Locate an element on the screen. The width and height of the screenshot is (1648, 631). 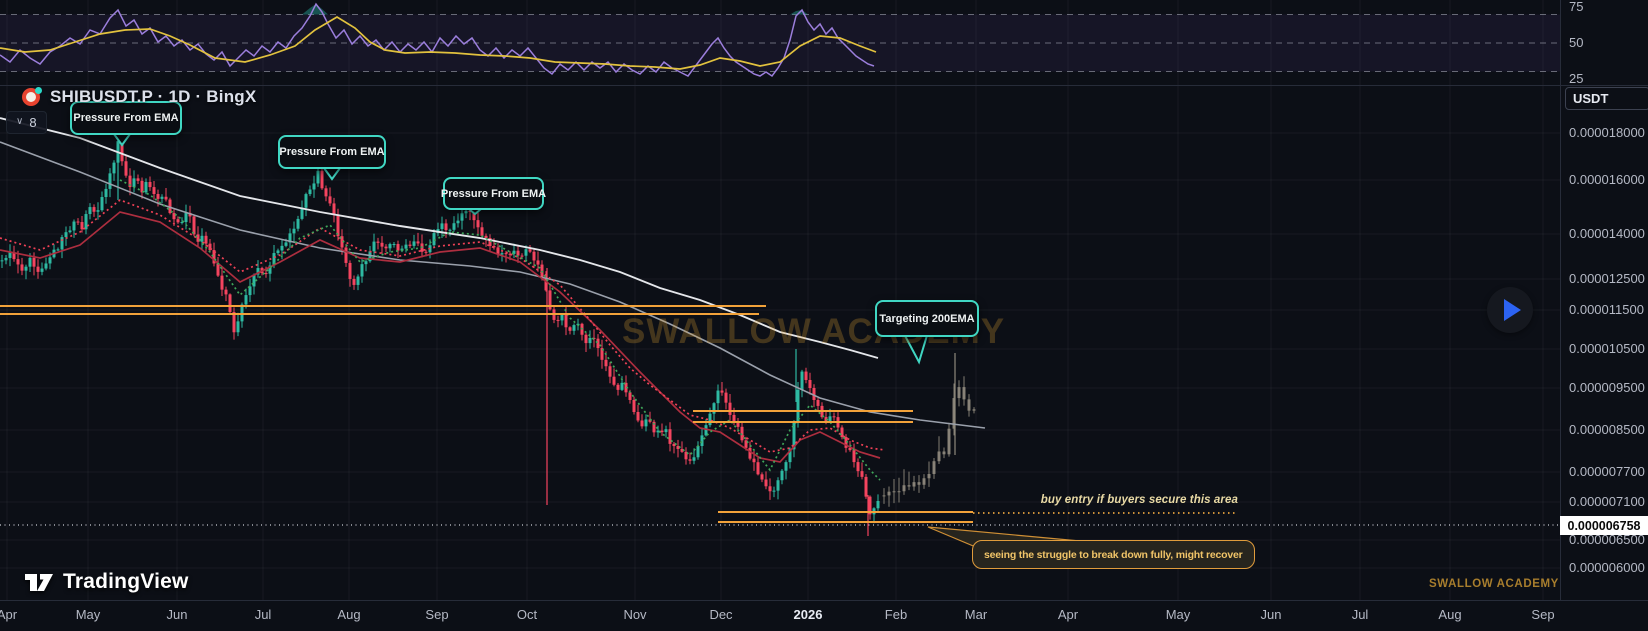
callout-pressure-ema-1: Pressure From EMA is located at coordinates (126, 118).